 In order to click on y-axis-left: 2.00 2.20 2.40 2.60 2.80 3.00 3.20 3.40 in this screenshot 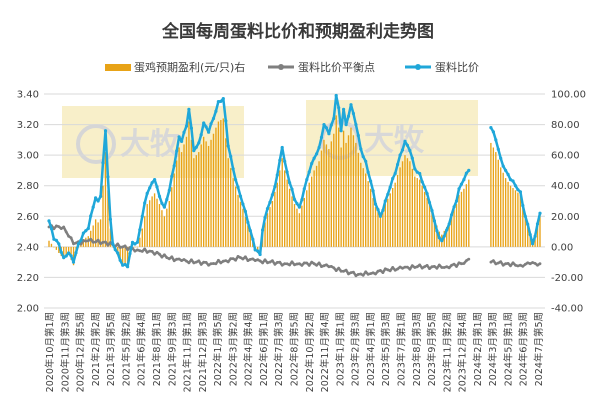, I will do `click(28, 202)`.